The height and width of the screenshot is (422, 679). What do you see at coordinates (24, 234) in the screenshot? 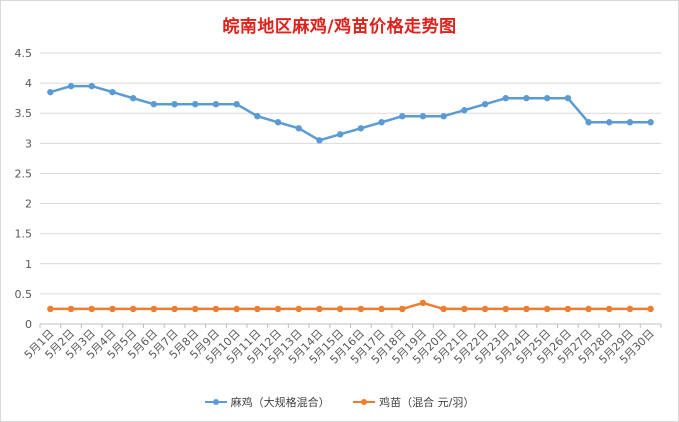
I see `y-tick-label: 1.5` at bounding box center [24, 234].